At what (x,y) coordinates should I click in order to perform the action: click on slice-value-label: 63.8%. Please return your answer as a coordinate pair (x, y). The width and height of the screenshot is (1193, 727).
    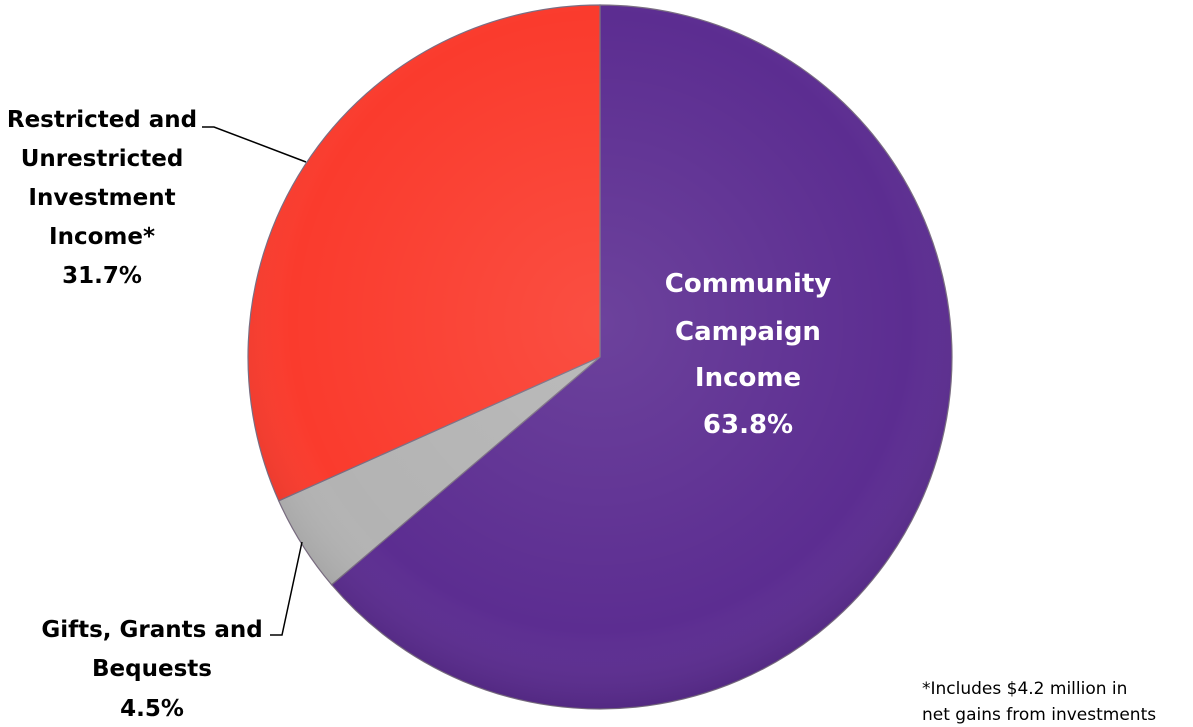
    Looking at the image, I should click on (748, 425).